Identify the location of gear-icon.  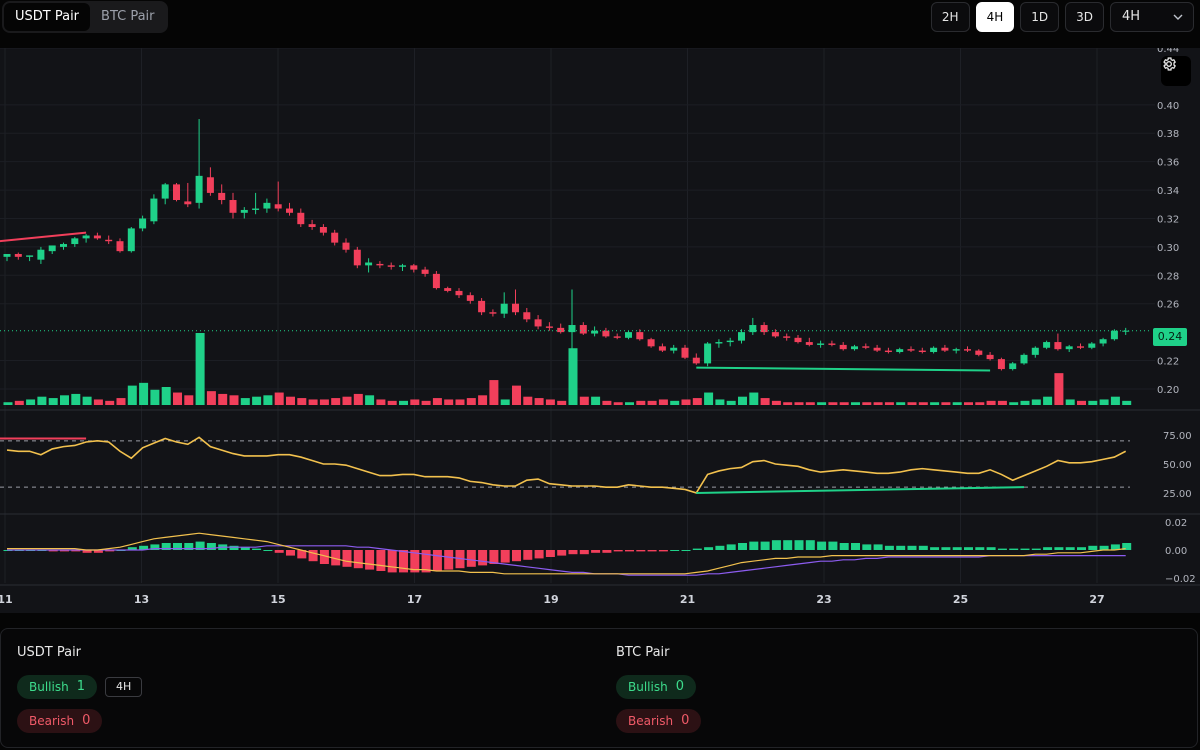
(1170, 64).